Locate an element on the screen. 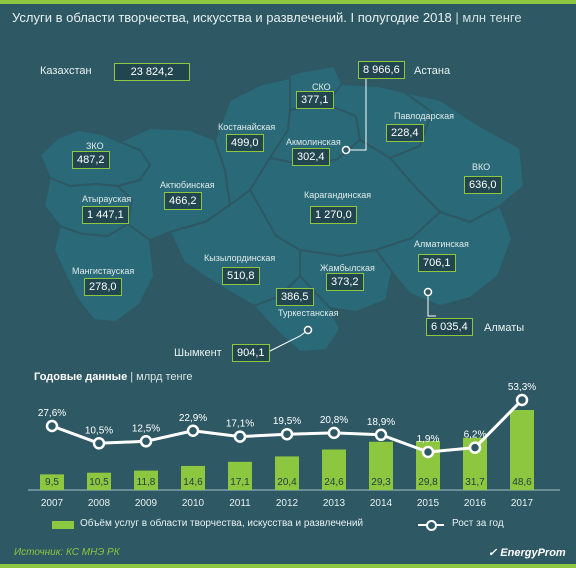  vko-value: 636,0 is located at coordinates (483, 185).